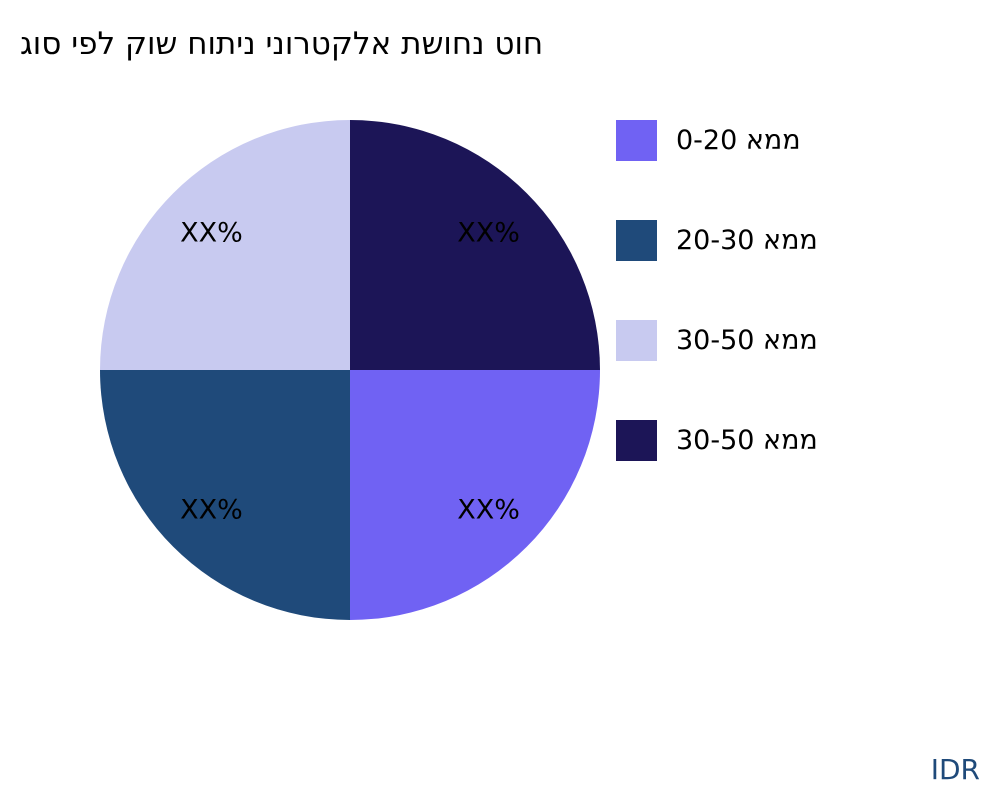  Describe the element at coordinates (747, 240) in the screenshot. I see `legend-label: 20-30 אממ` at that location.